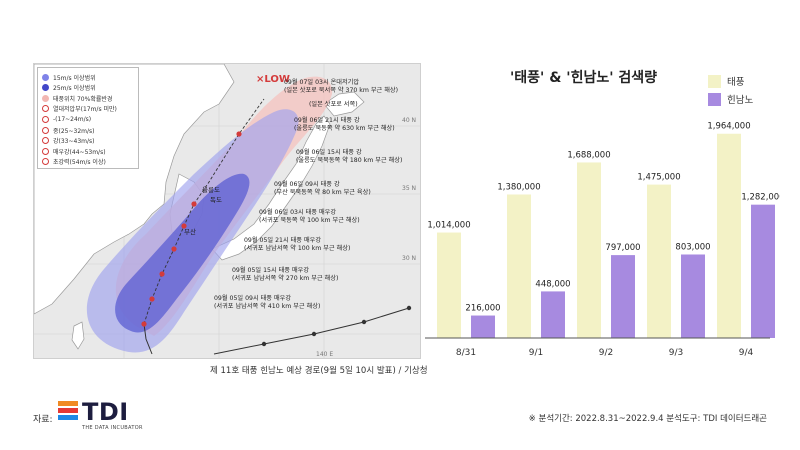 The width and height of the screenshot is (800, 450). I want to click on past-track-south, so click(148, 339).